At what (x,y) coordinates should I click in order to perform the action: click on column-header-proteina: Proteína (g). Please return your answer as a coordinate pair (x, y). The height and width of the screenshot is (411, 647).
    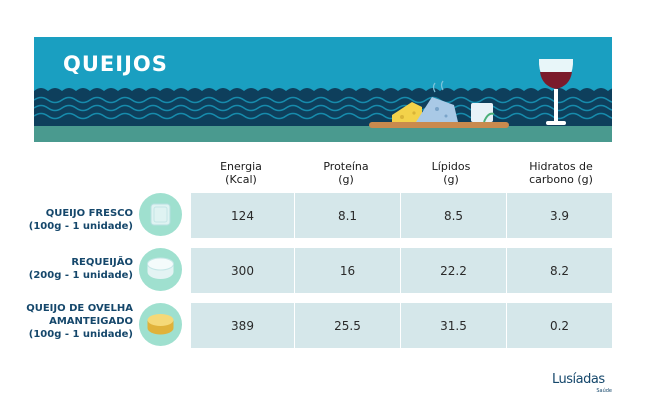
    Looking at the image, I should click on (346, 173).